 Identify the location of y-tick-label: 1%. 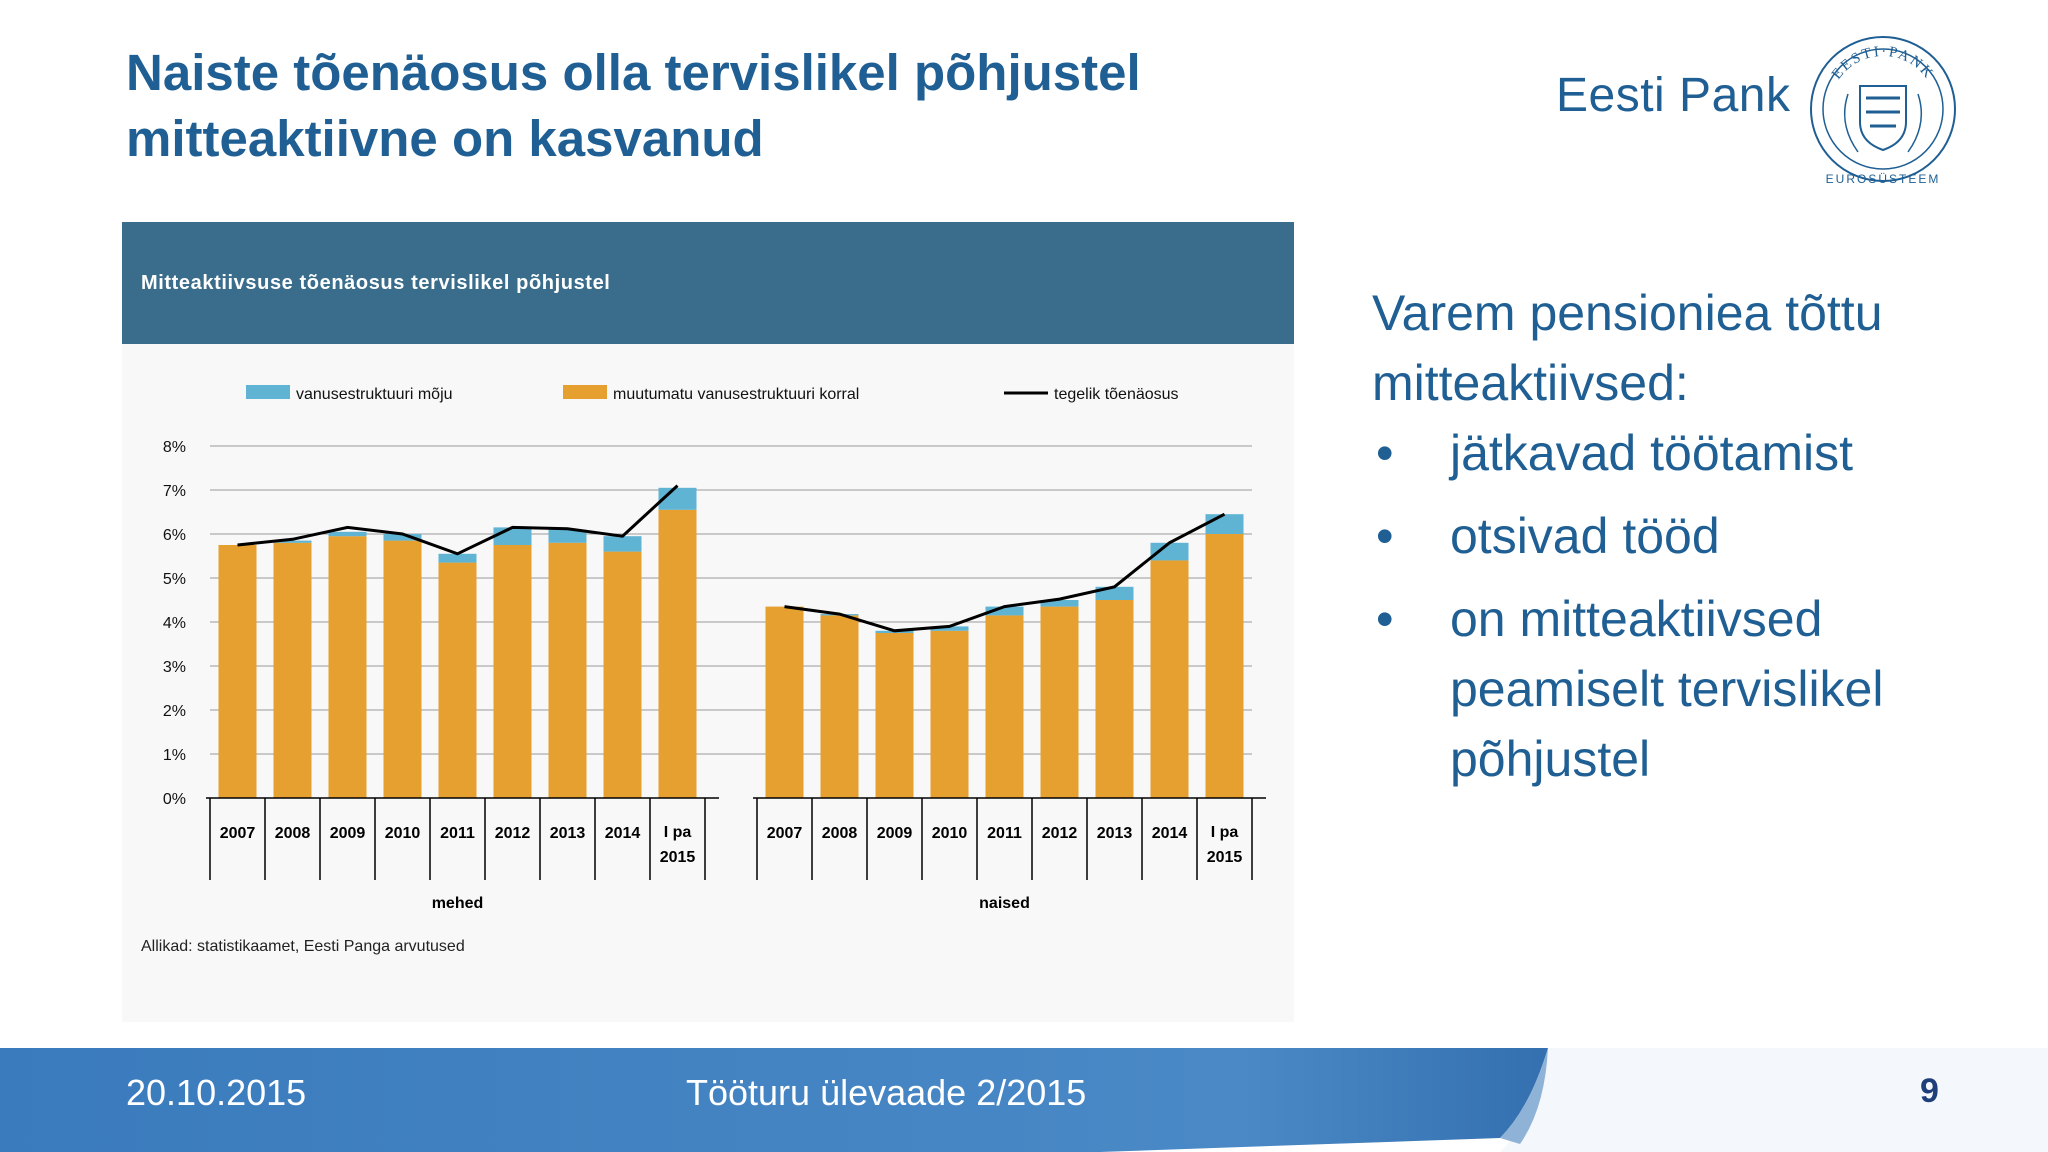
(174, 755).